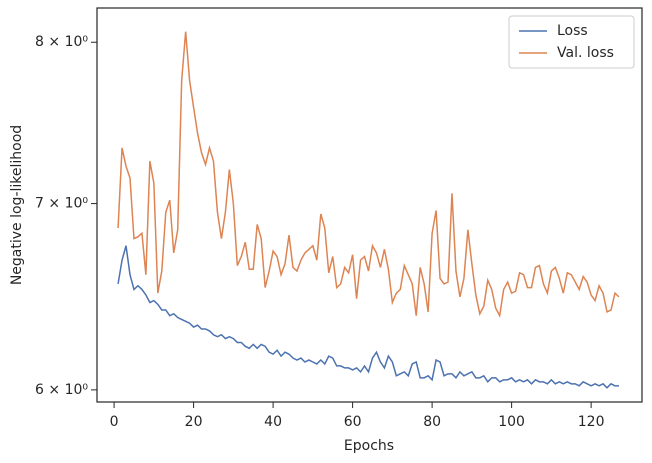  What do you see at coordinates (353, 422) in the screenshot?
I see `x-tick-label: 60` at bounding box center [353, 422].